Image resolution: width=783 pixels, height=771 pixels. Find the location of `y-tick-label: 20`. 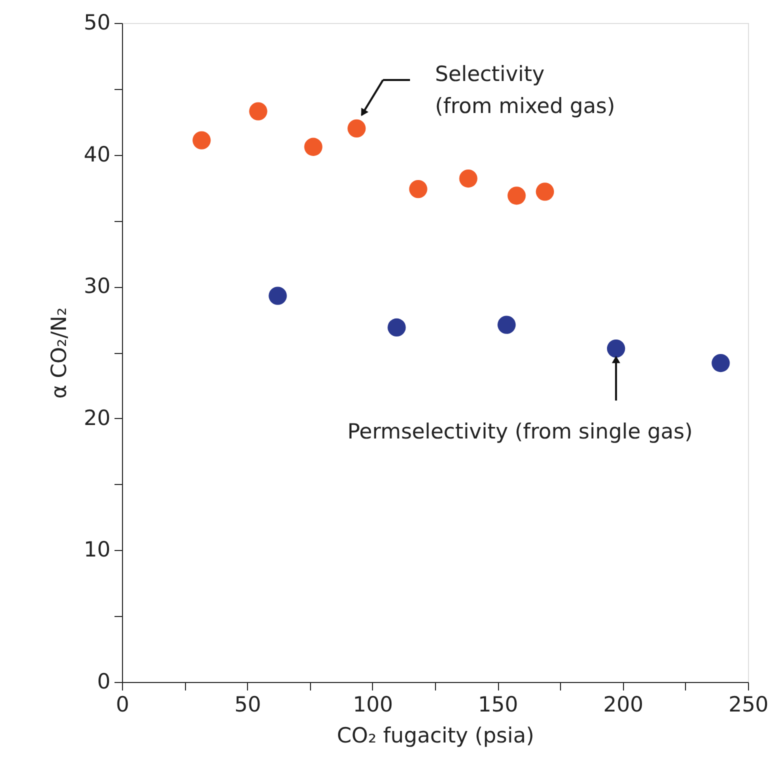

y-tick-label: 20 is located at coordinates (97, 418).